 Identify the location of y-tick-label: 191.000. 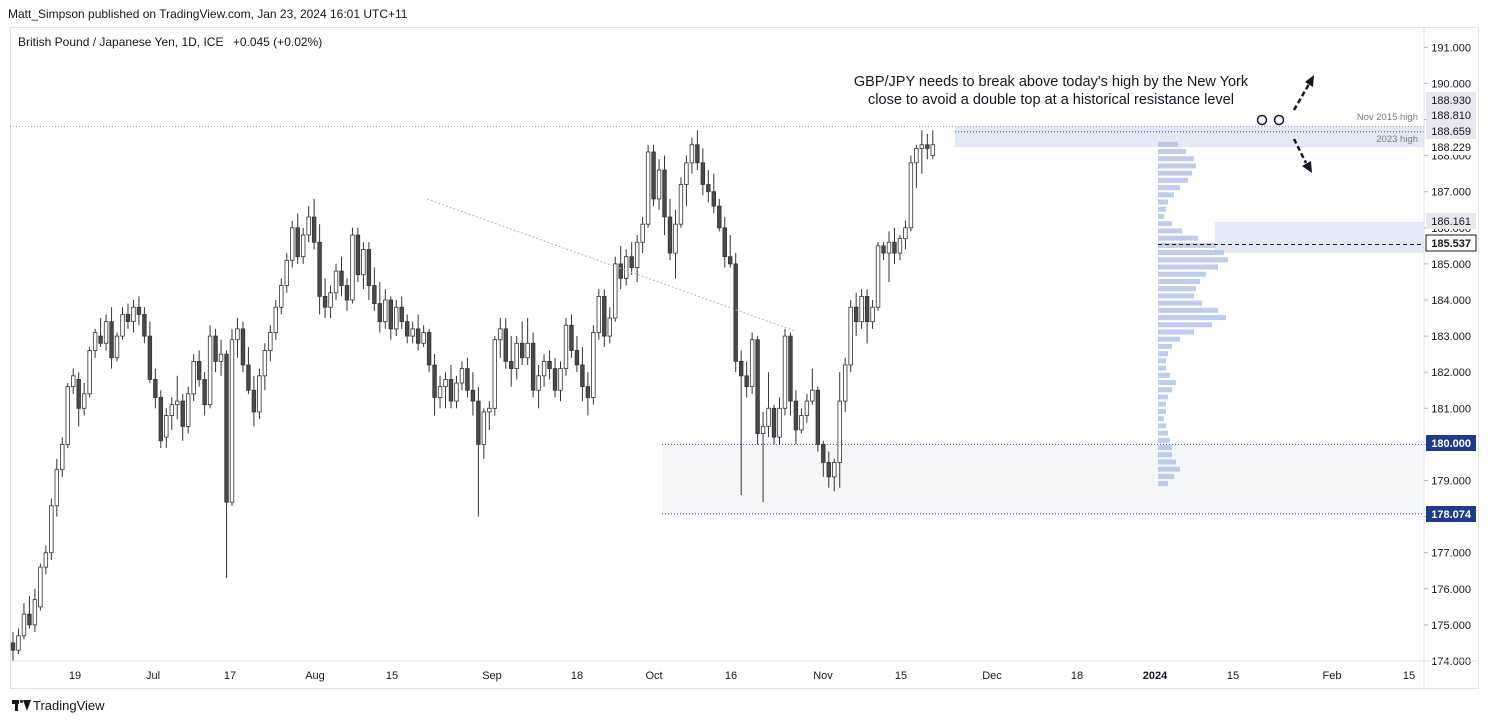
(1451, 48).